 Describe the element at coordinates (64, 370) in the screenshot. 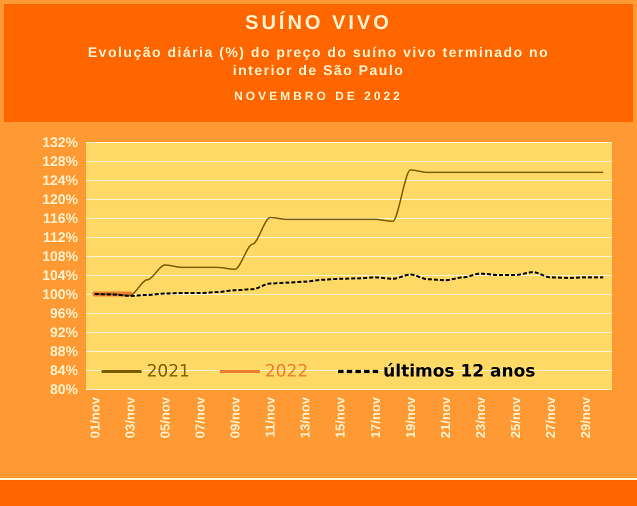

I see `y-tick-label: 84%` at that location.